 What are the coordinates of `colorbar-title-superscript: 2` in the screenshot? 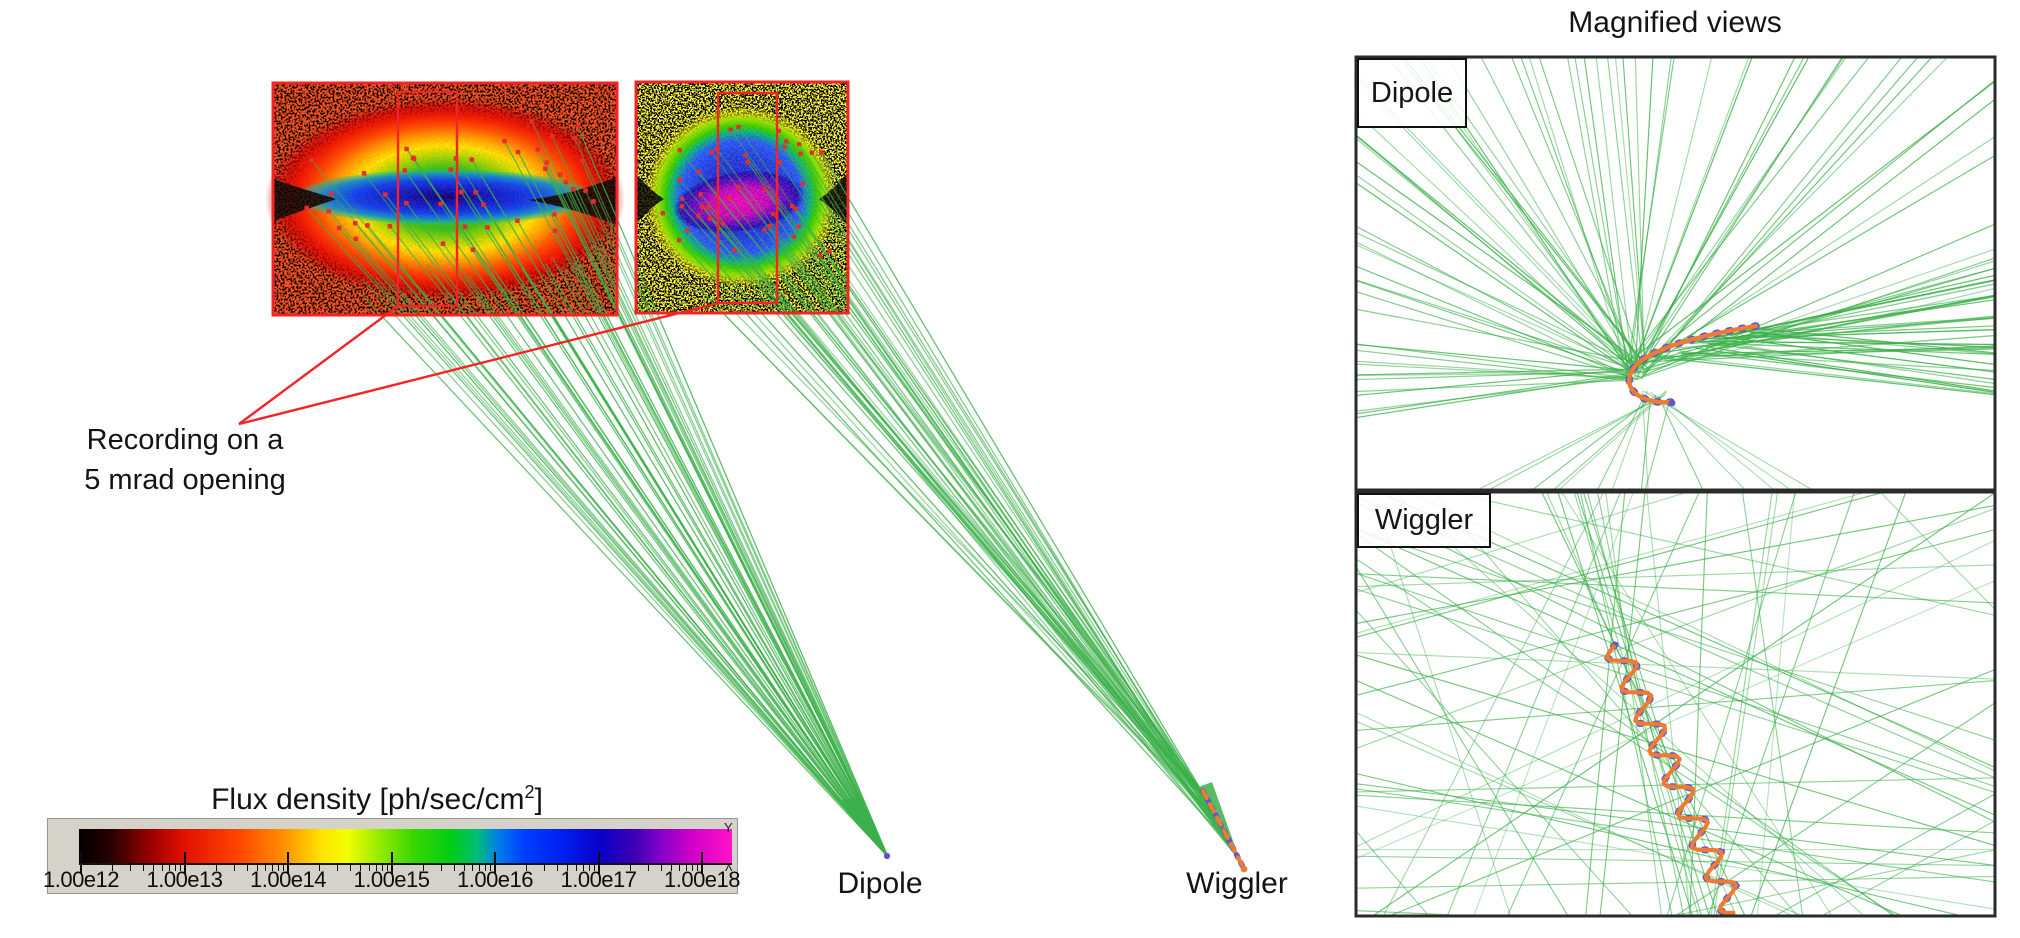 It's located at (529, 792).